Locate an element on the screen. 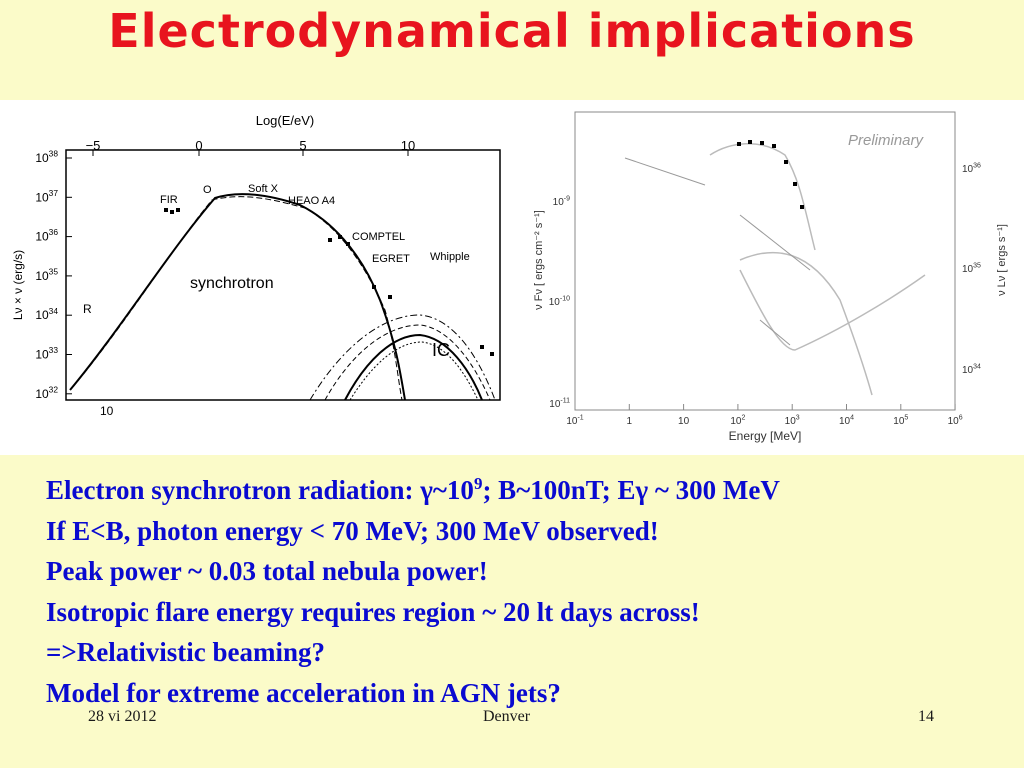 The image size is (1024, 768). y-tick-label-exp: -9 is located at coordinates (567, 199).